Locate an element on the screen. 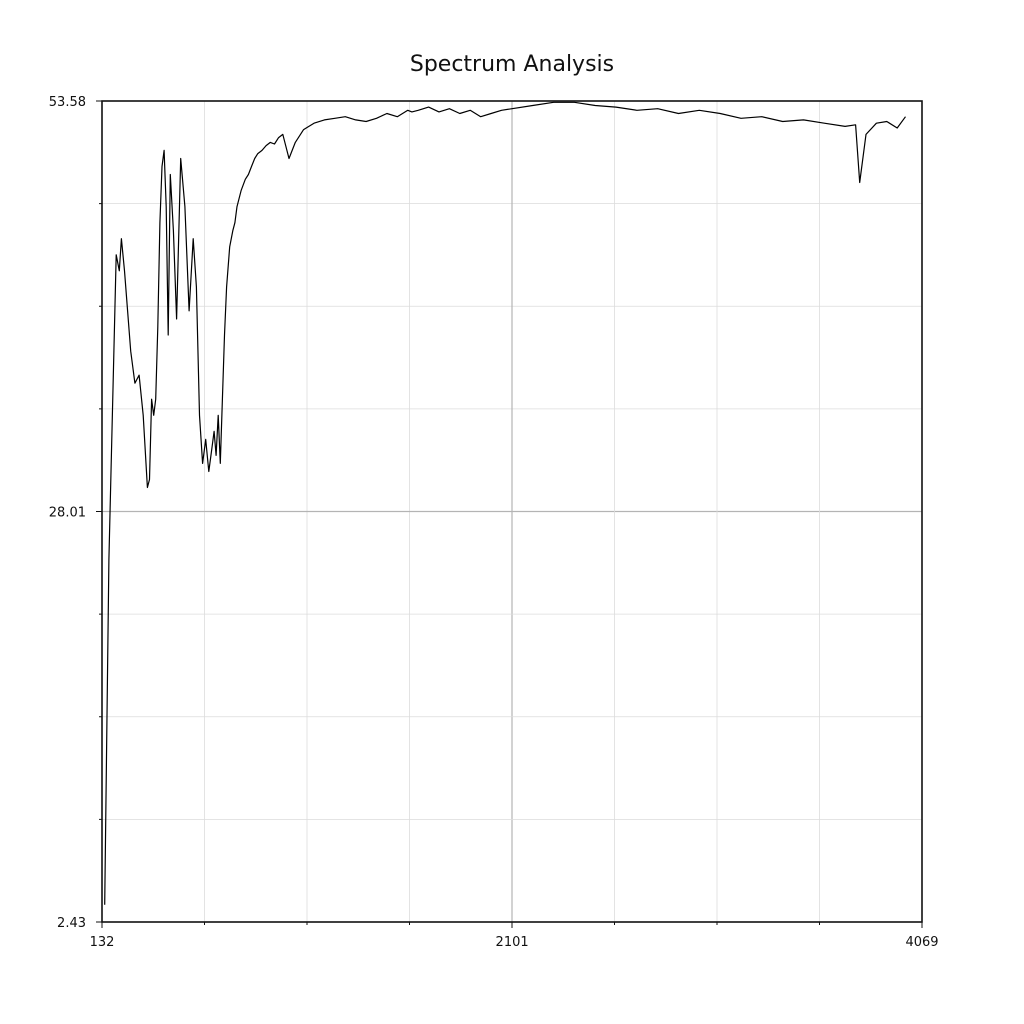 The image size is (1024, 1024). y-tick-label: 2.43 is located at coordinates (71, 923).